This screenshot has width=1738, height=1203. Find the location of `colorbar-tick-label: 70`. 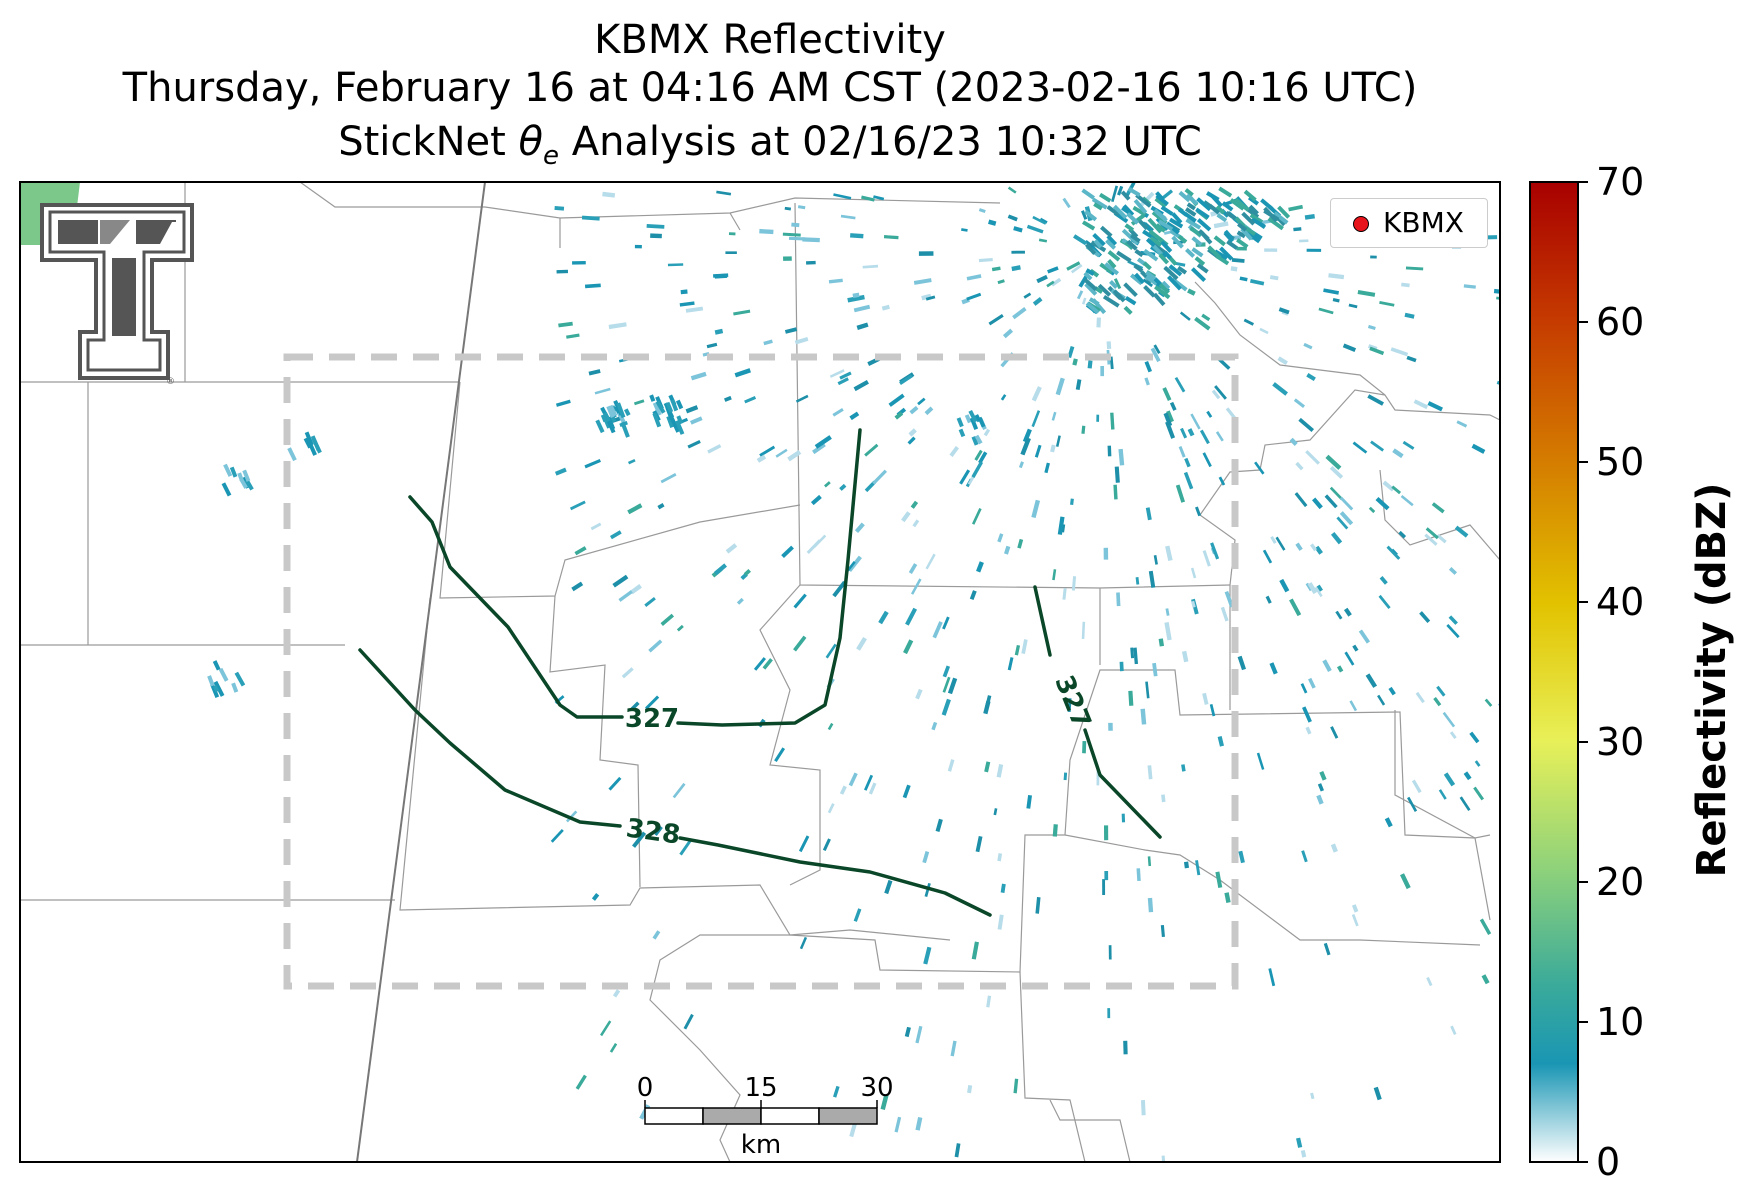

colorbar-tick-label: 70 is located at coordinates (1620, 182).